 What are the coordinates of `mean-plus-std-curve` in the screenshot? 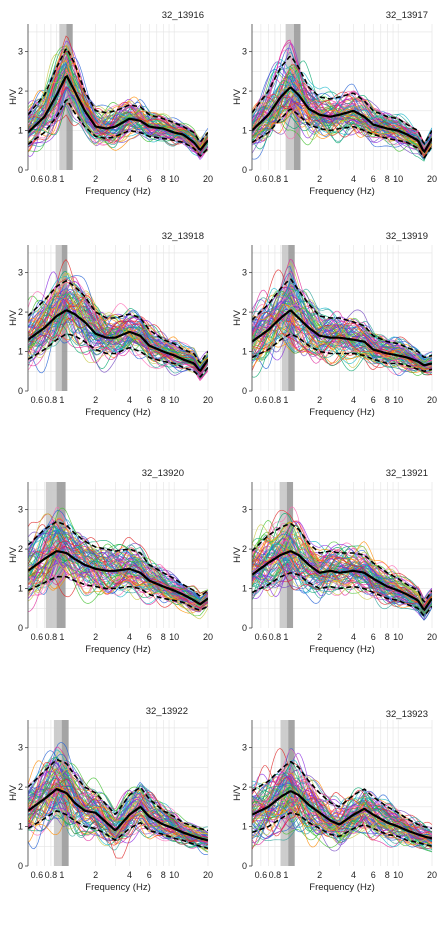 It's located at (342, 100).